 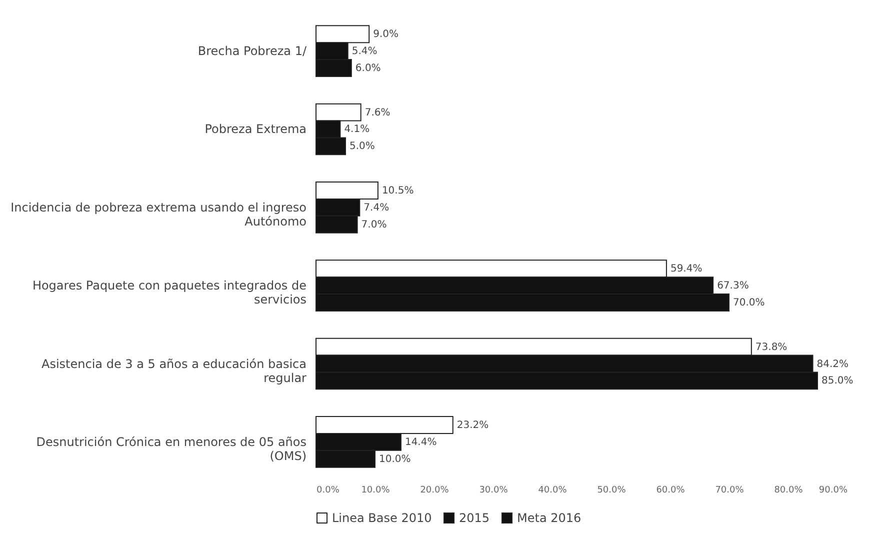 What do you see at coordinates (729, 491) in the screenshot?
I see `x-tick-label: 70.0%` at bounding box center [729, 491].